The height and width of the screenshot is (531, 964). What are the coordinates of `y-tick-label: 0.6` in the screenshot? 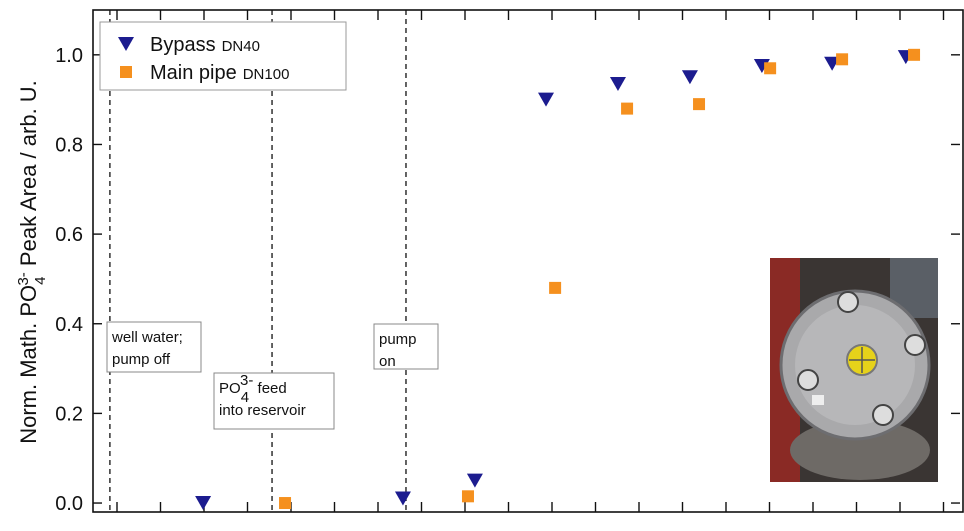 It's located at (69, 235).